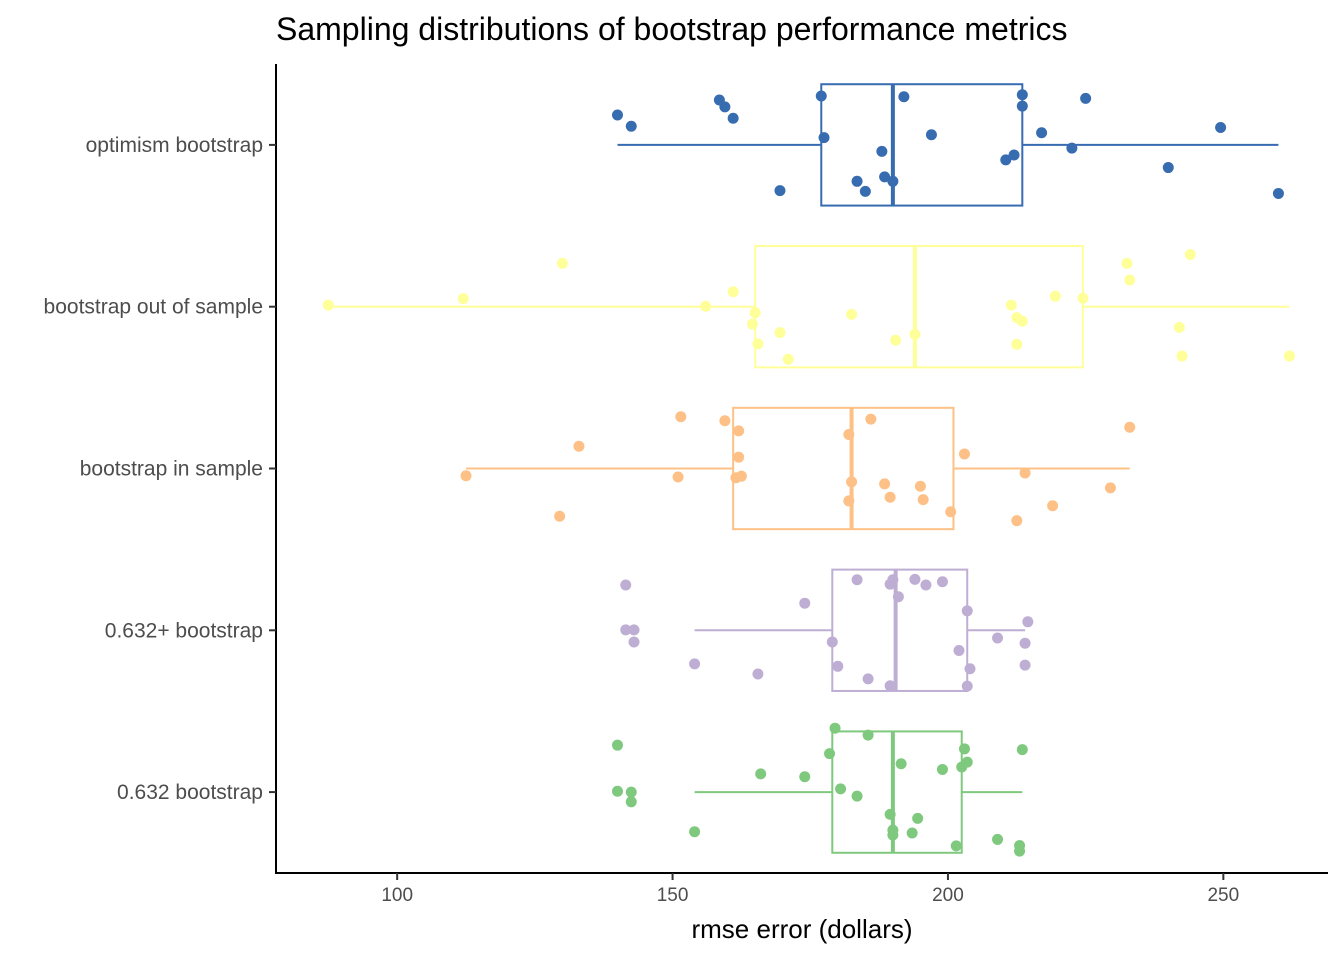 Image resolution: width=1344 pixels, height=965 pixels. Describe the element at coordinates (801, 929) in the screenshot. I see `x-axis-label: rmse error (dollars)` at that location.